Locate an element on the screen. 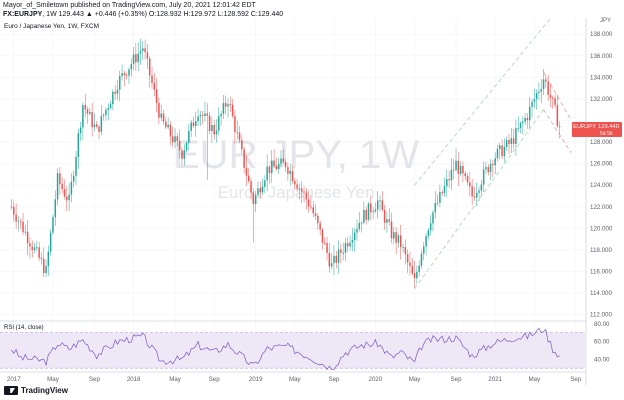 This screenshot has height=400, width=624. price-tick-label: 134.000 is located at coordinates (601, 77).